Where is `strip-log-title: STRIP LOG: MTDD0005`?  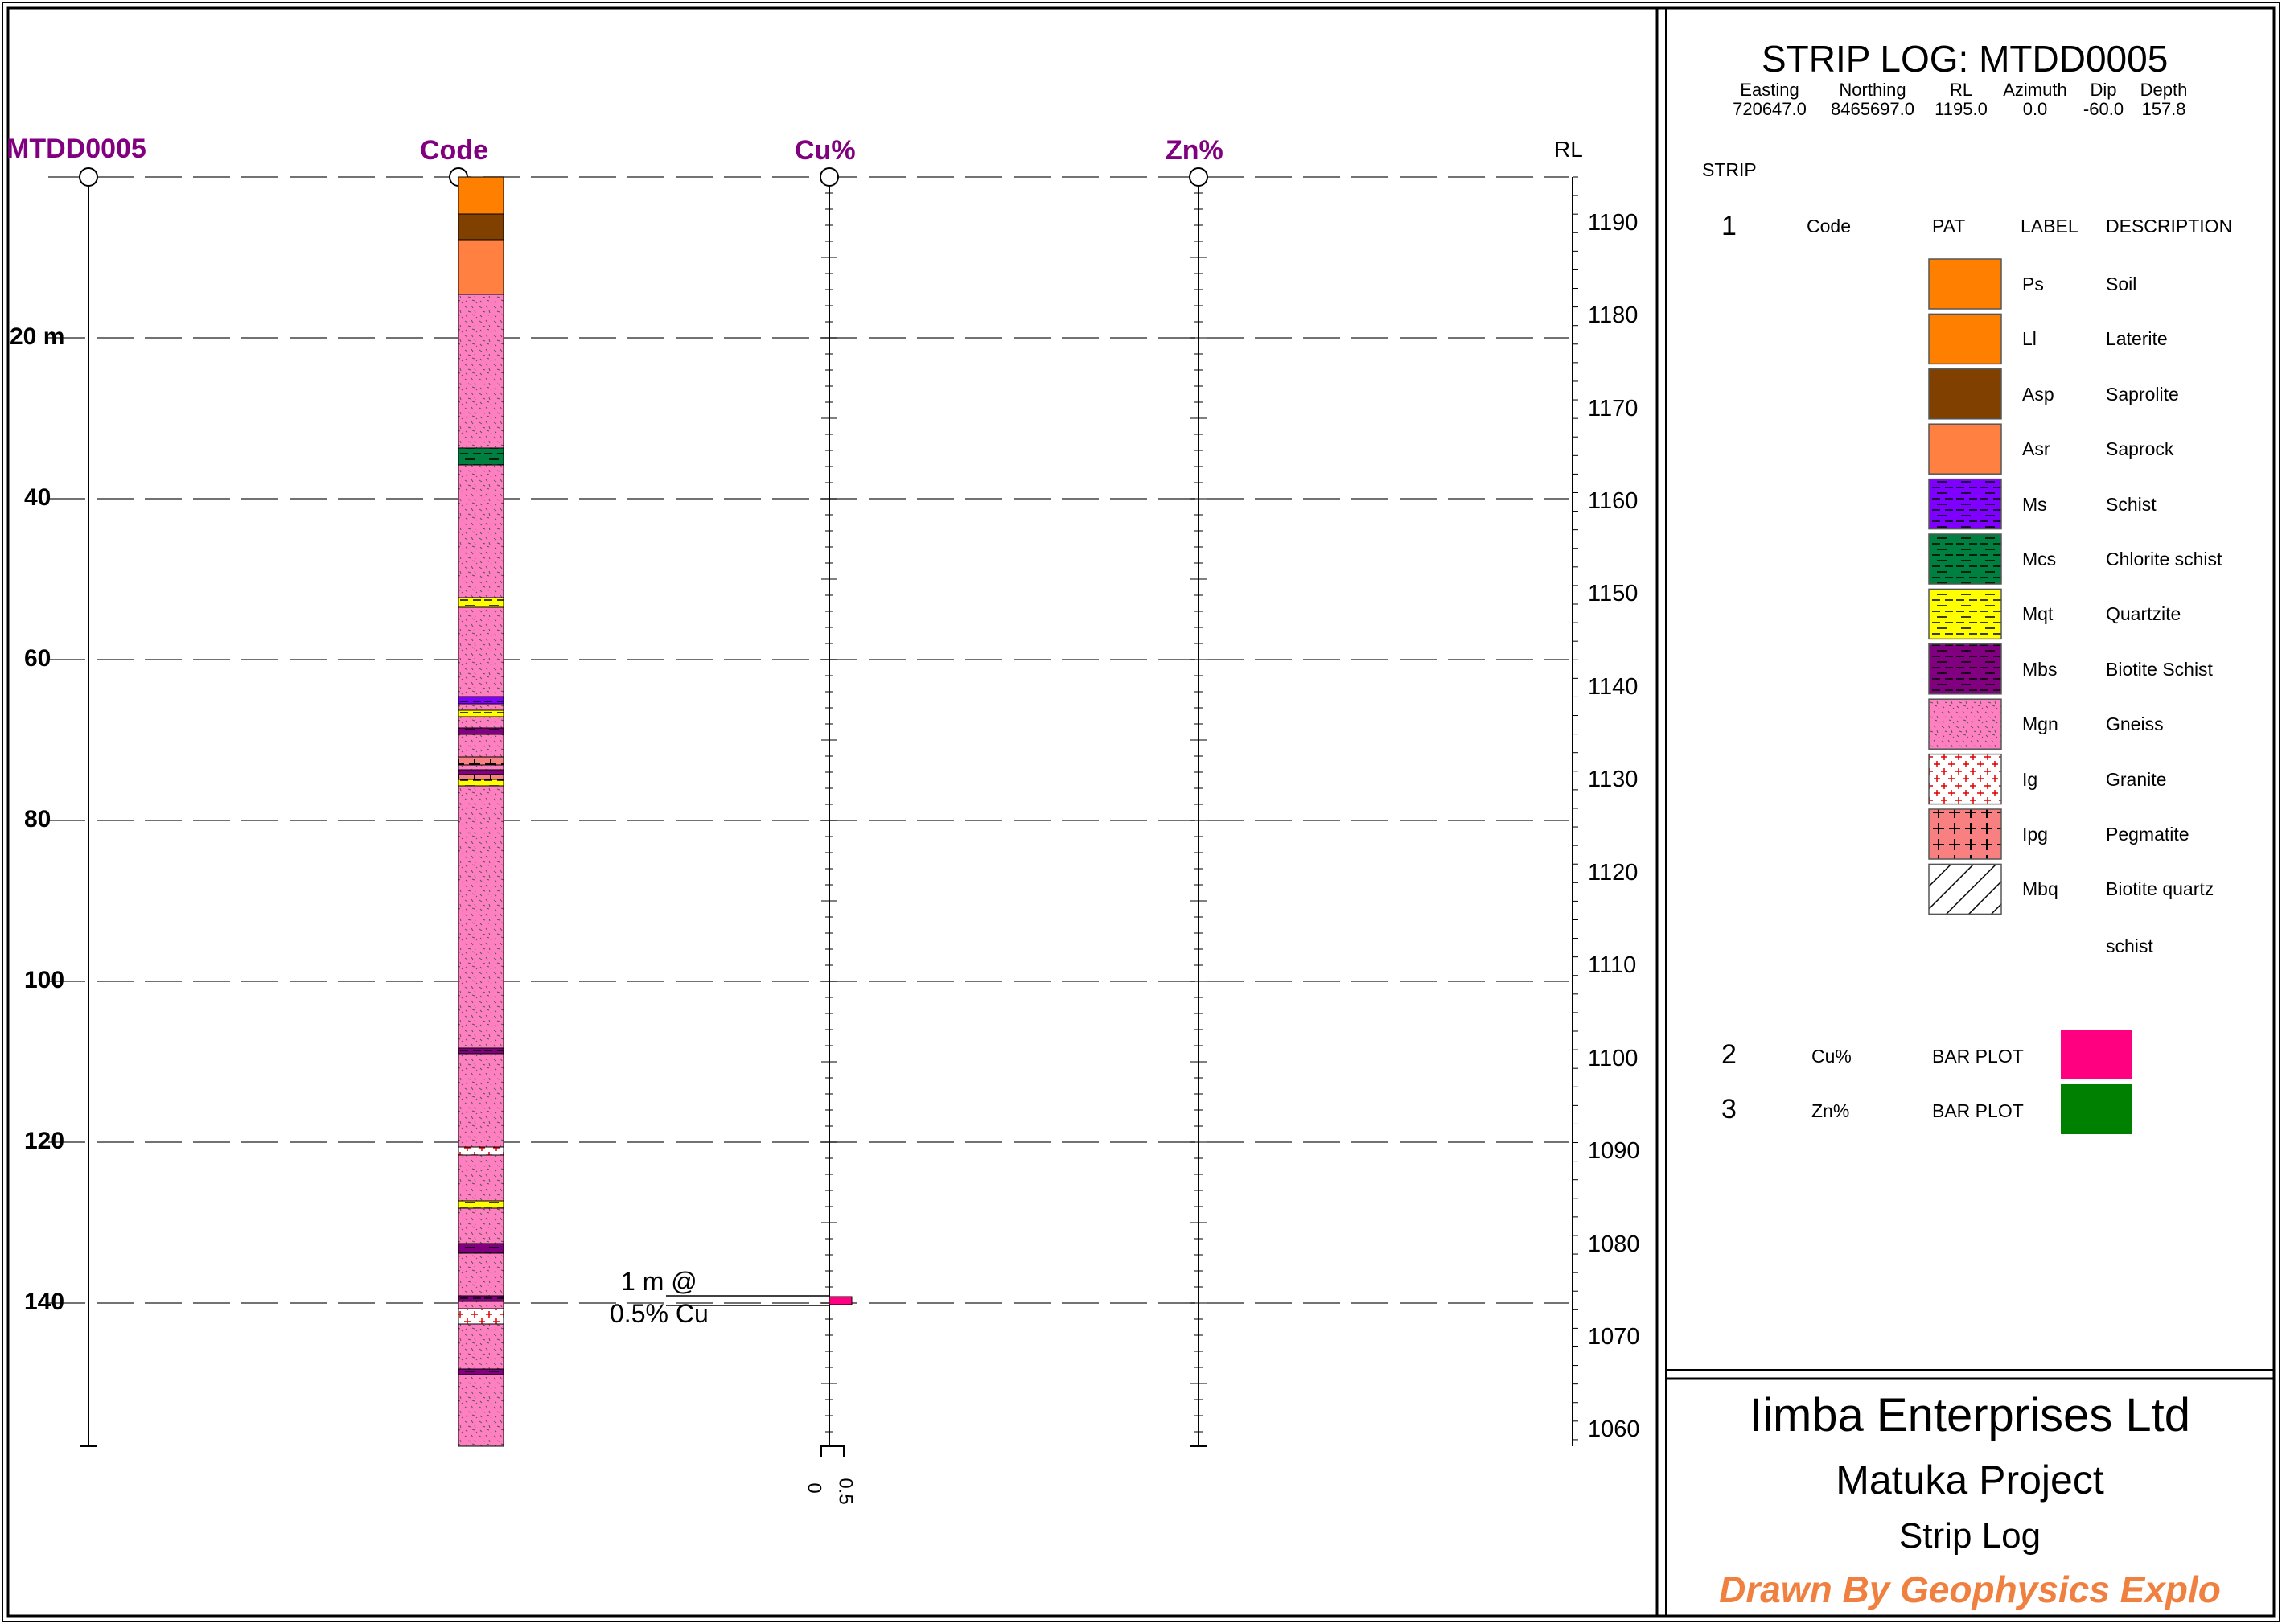 strip-log-title: STRIP LOG: MTDD0005 is located at coordinates (1965, 59).